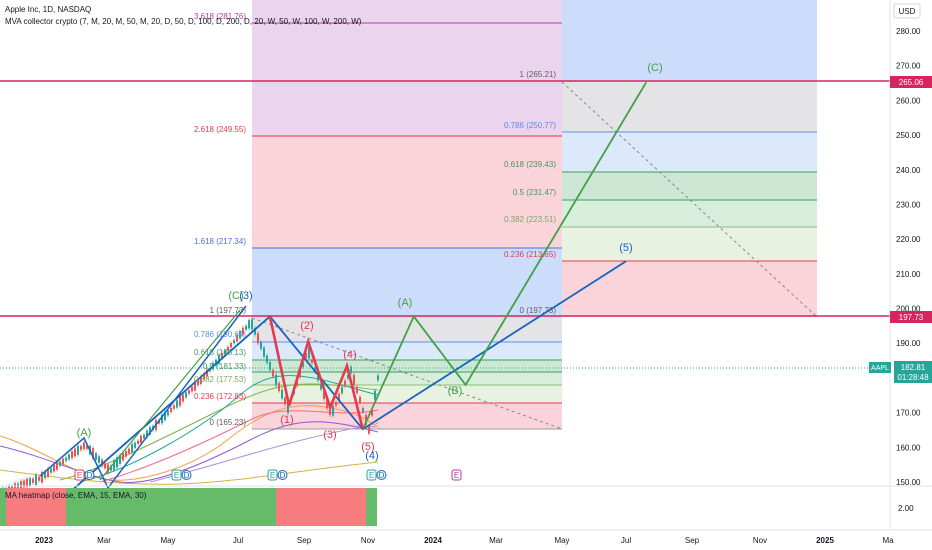 The height and width of the screenshot is (550, 932). Describe the element at coordinates (286, 420) in the screenshot. I see `svg-text: (1)` at that location.